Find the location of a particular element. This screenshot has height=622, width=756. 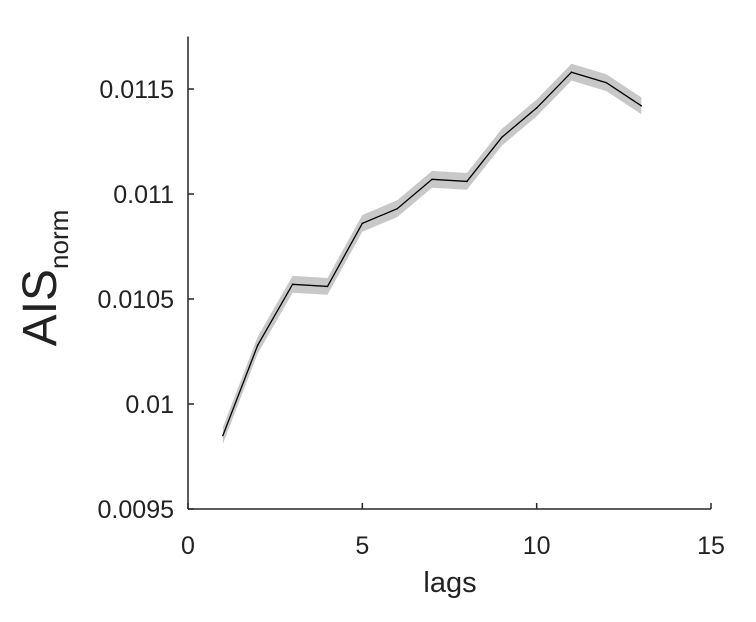

y-axis-title: AISnorm is located at coordinates (44, 278).